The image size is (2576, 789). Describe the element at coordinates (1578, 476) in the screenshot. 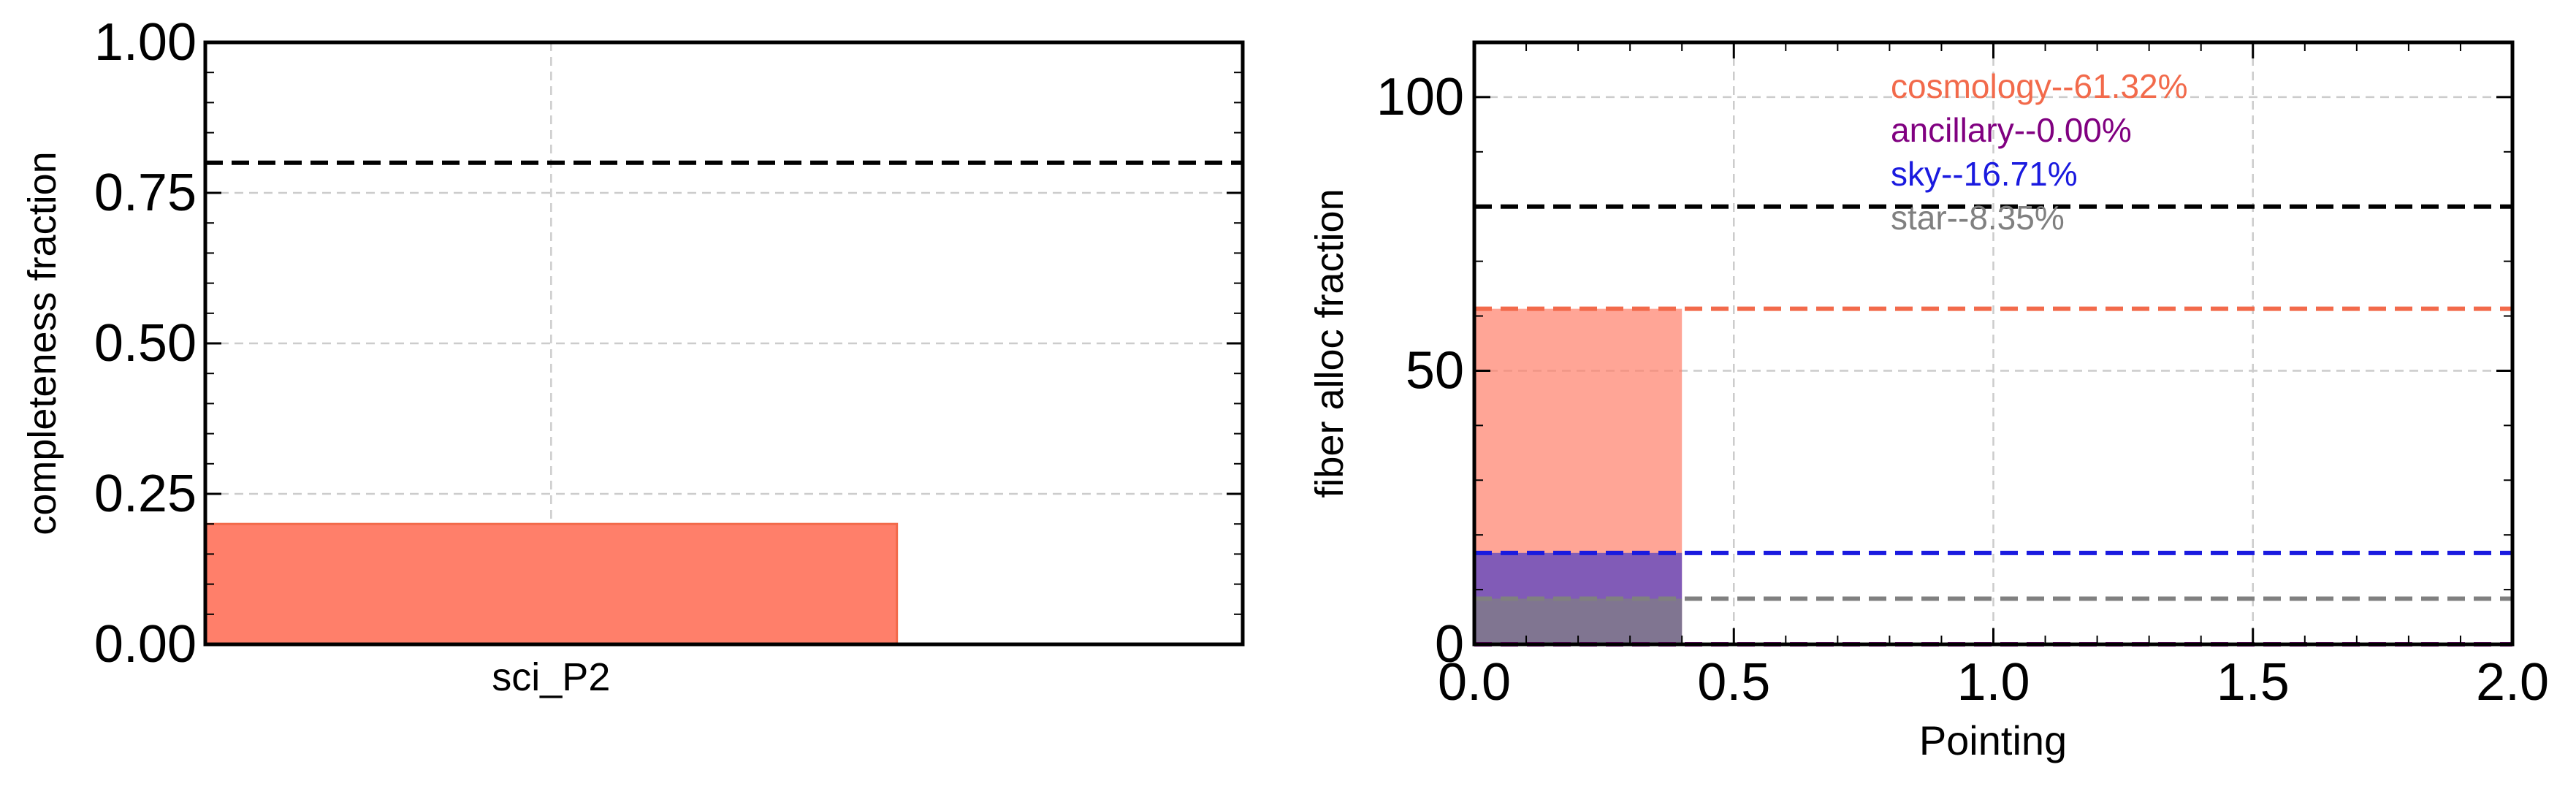

I see `right-bars` at that location.